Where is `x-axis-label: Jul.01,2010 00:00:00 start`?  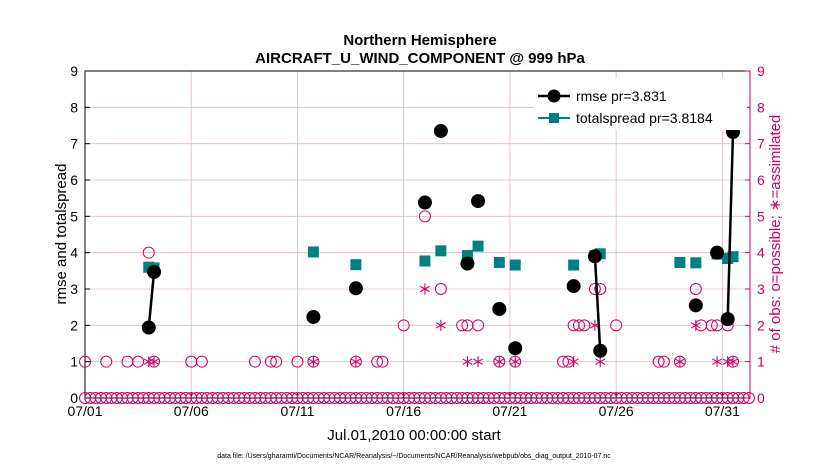 x-axis-label: Jul.01,2010 00:00:00 start is located at coordinates (414, 435).